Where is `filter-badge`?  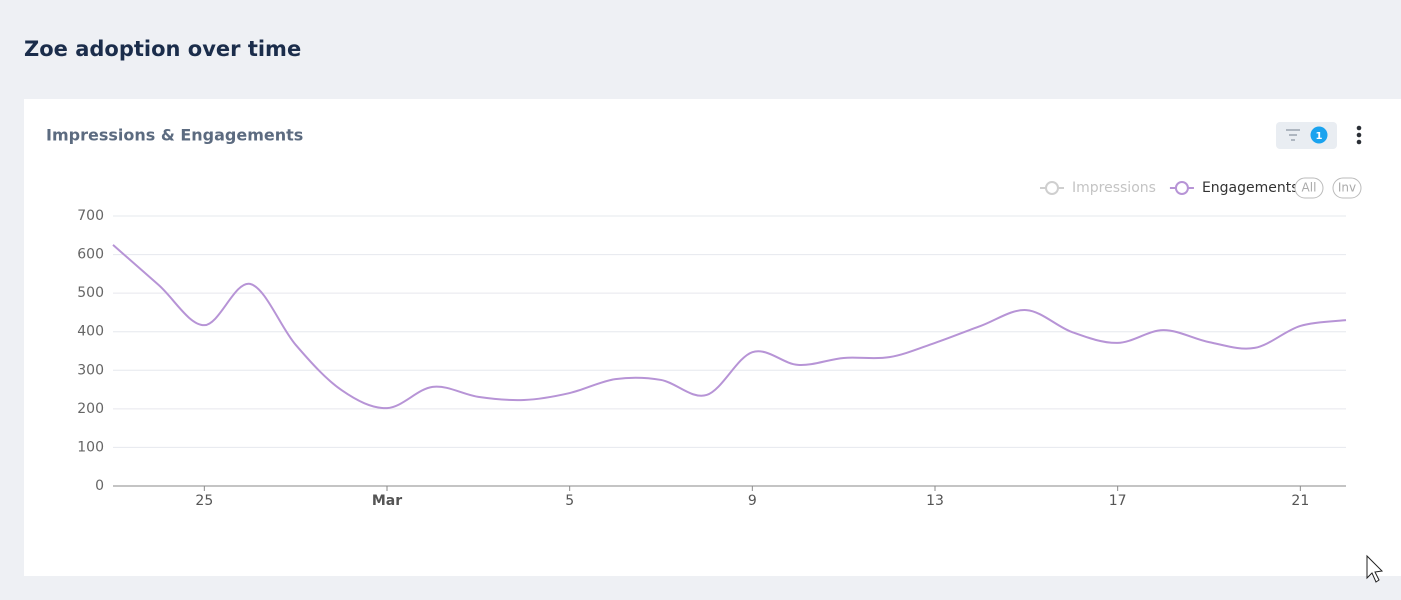
filter-badge is located at coordinates (1319, 135).